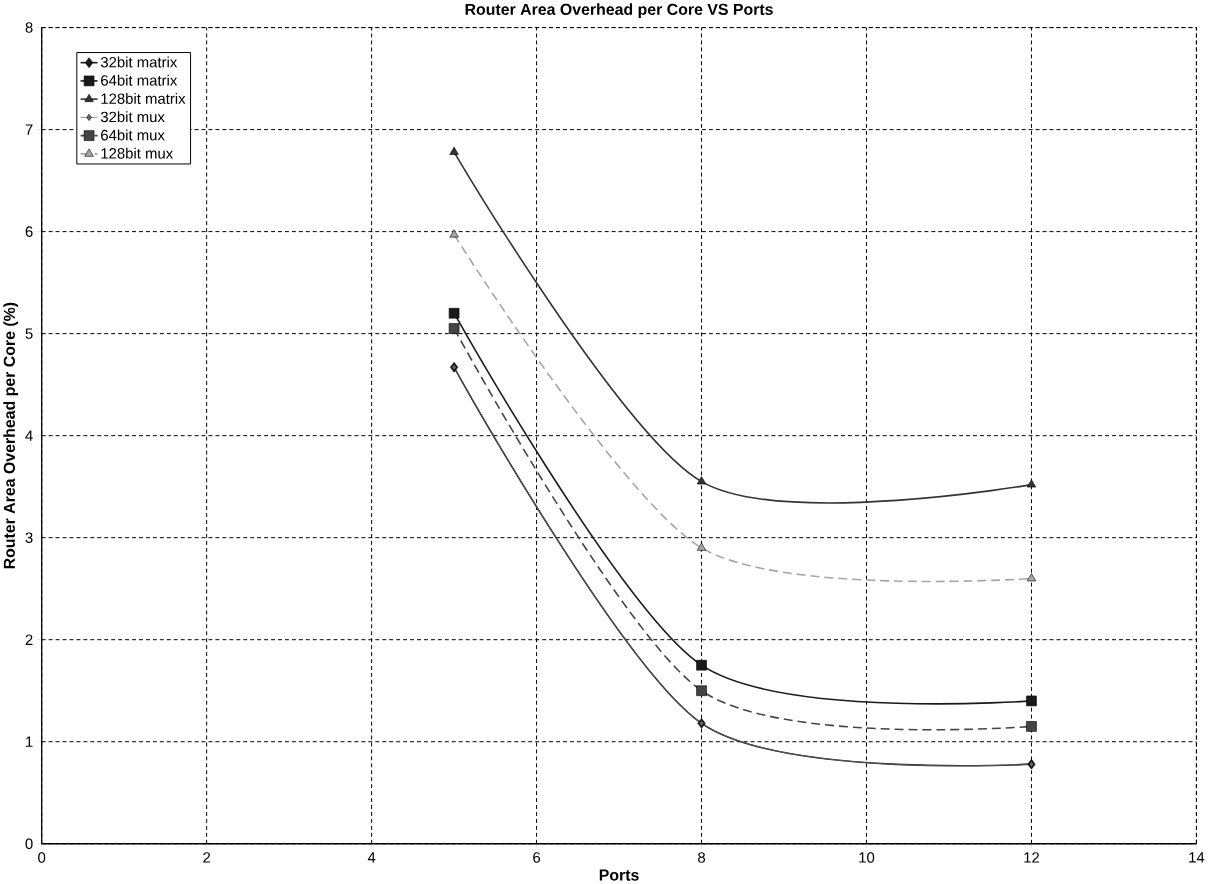  What do you see at coordinates (619, 875) in the screenshot?
I see `x-axis-title: Ports` at bounding box center [619, 875].